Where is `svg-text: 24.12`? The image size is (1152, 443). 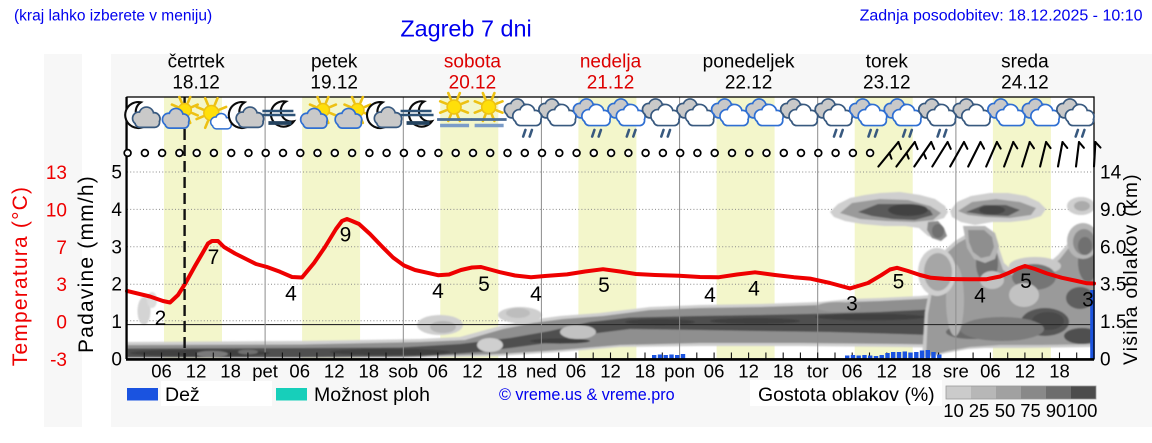 svg-text: 24.12 is located at coordinates (1025, 83).